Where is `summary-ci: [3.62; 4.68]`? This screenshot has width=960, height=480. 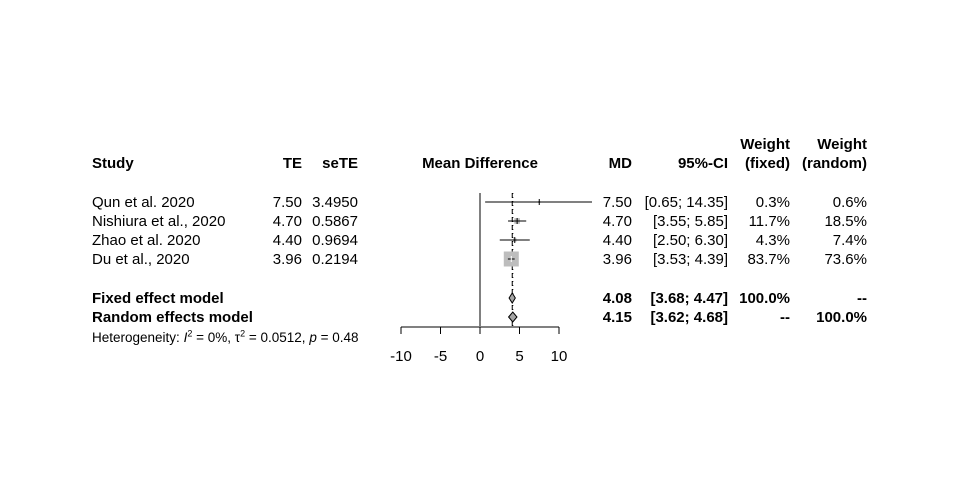 summary-ci: [3.62; 4.68] is located at coordinates (689, 317).